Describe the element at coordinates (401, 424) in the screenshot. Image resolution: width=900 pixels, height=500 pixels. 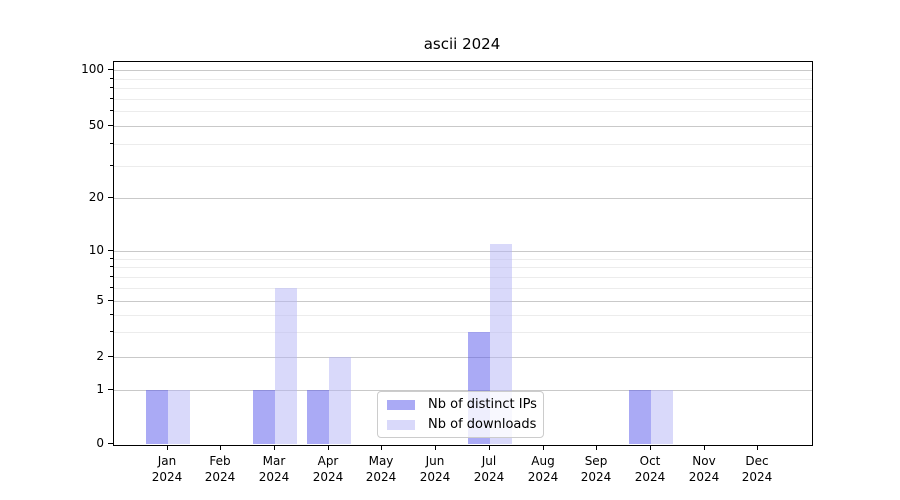
I see `legend-swatch-downloads` at that location.